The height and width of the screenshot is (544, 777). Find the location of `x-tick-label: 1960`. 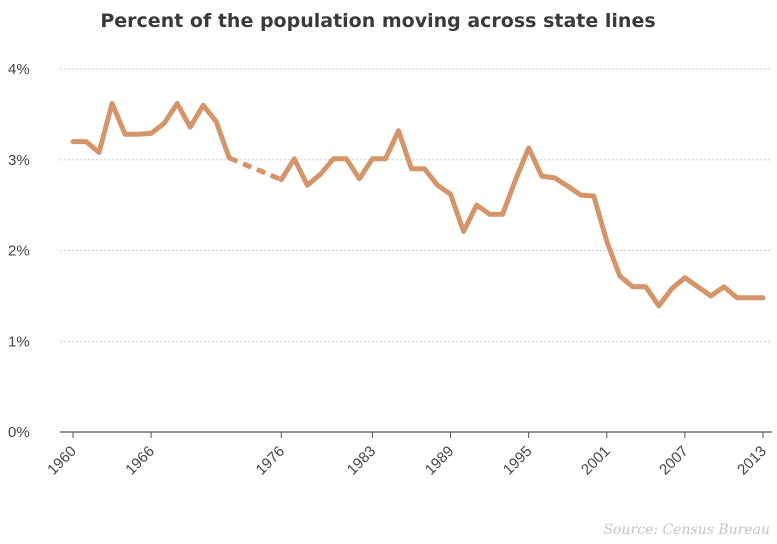

x-tick-label: 1960 is located at coordinates (62, 461).